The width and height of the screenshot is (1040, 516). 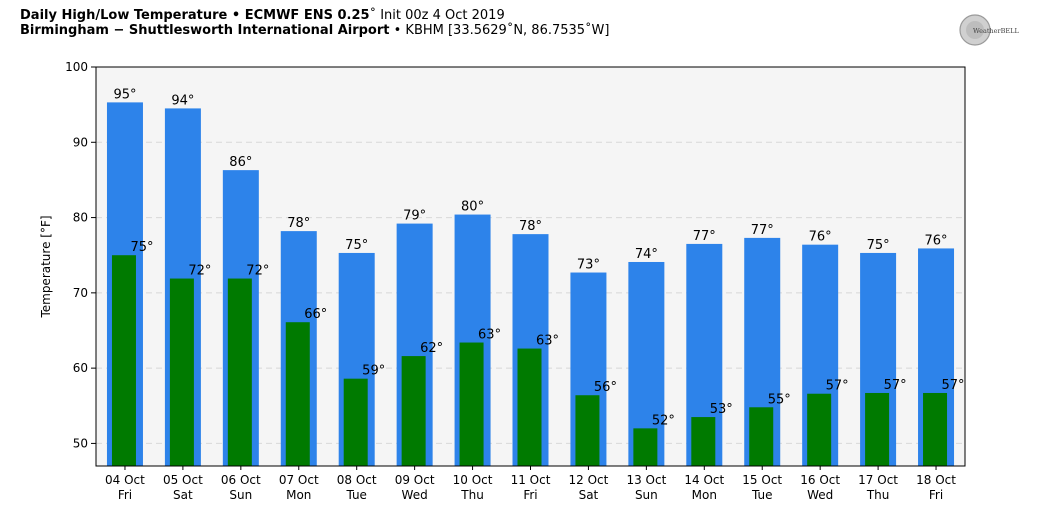 I want to click on x-tick-date: 18 Oct, so click(x=936, y=480).